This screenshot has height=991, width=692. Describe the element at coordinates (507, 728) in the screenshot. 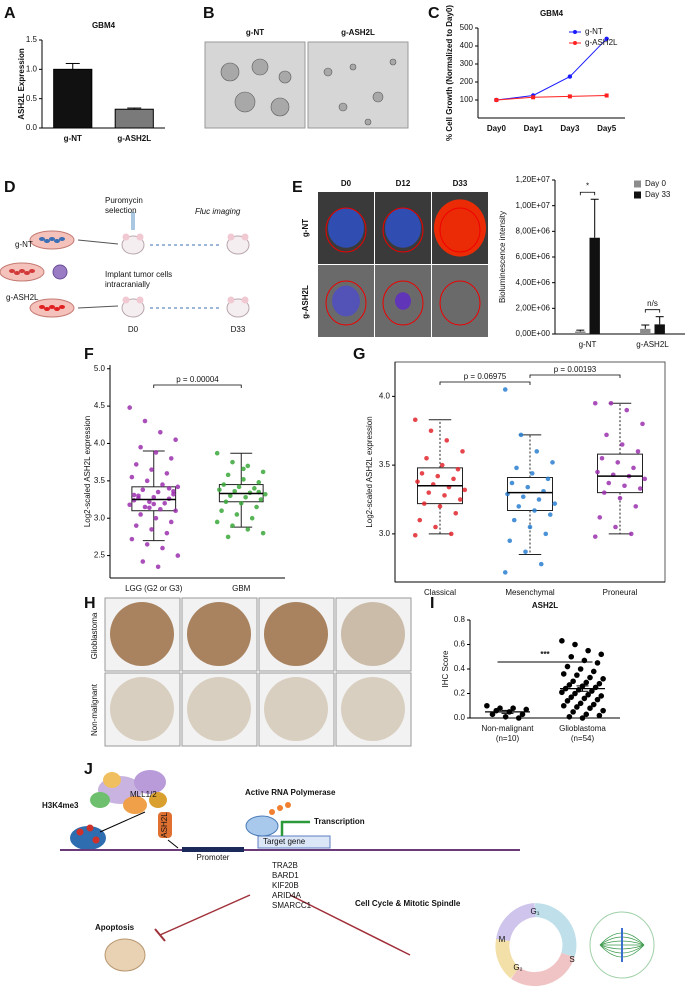

I see `x-tick-label: Non-malignant` at that location.